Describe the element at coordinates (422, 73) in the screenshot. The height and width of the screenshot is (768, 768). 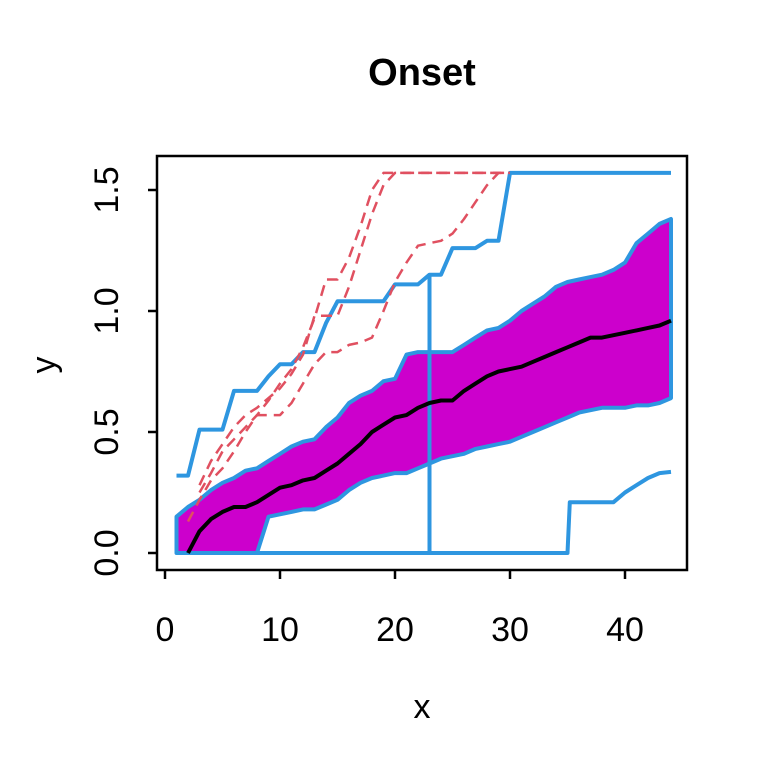
I see `plot-title: Onset` at that location.